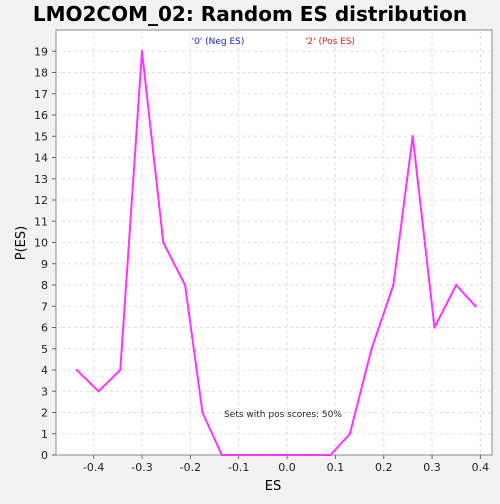 This screenshot has height=504, width=500. What do you see at coordinates (330, 42) in the screenshot?
I see `legend-pos-es: '2' (Pos ES)` at bounding box center [330, 42].